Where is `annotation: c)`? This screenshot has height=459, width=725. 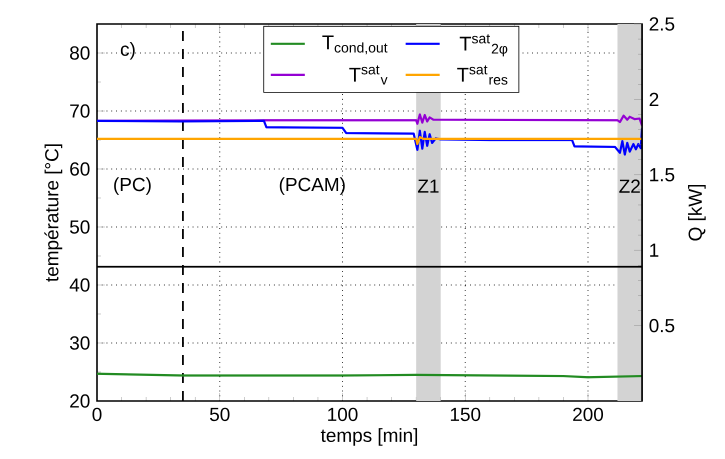
annotation: c) is located at coordinates (127, 51).